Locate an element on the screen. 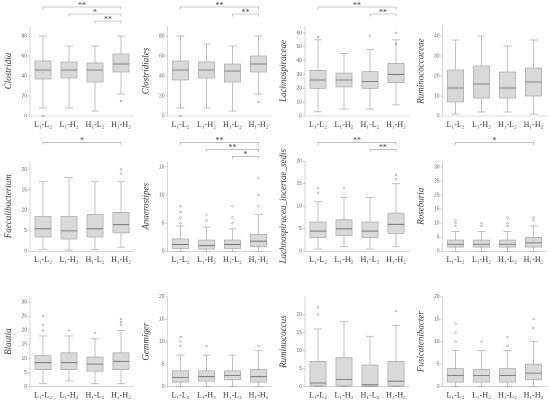 This screenshot has height=406, width=550. panel-title: Blautia is located at coordinates (8, 341).